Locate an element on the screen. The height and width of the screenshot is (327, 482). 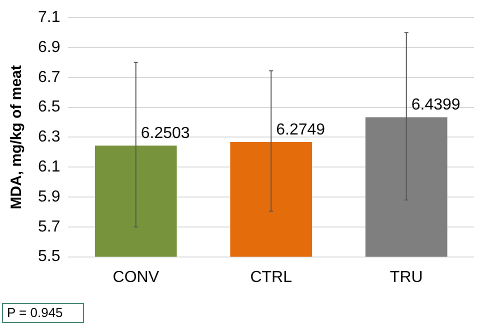
x-tick-label: CTRL is located at coordinates (271, 277).